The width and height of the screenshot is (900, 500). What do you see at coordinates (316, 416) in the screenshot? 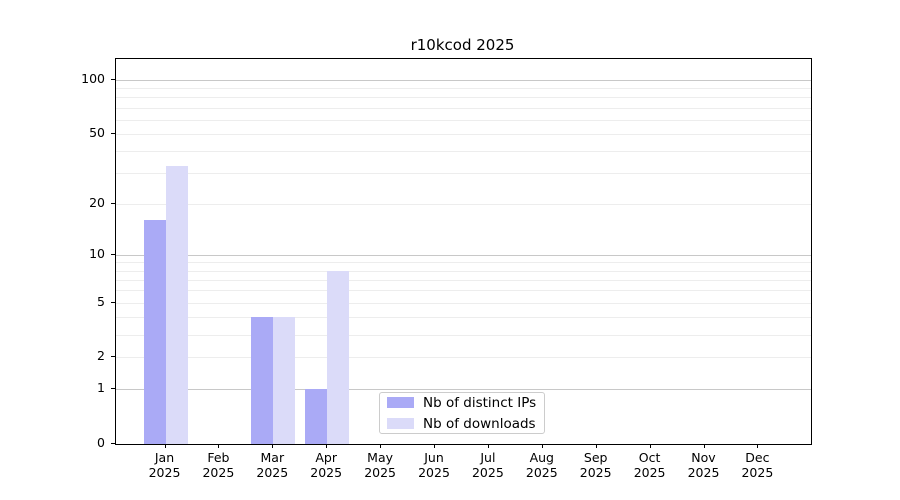
I see `bar-nb-of-distinct-ips-apr` at bounding box center [316, 416].